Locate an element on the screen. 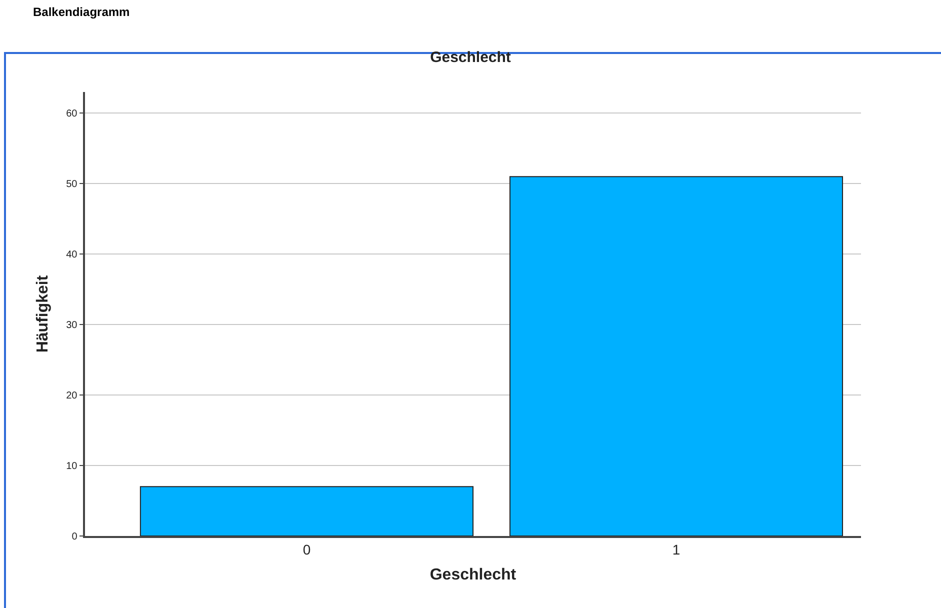 This screenshot has height=608, width=941. y-tick-label: 0 is located at coordinates (75, 537).